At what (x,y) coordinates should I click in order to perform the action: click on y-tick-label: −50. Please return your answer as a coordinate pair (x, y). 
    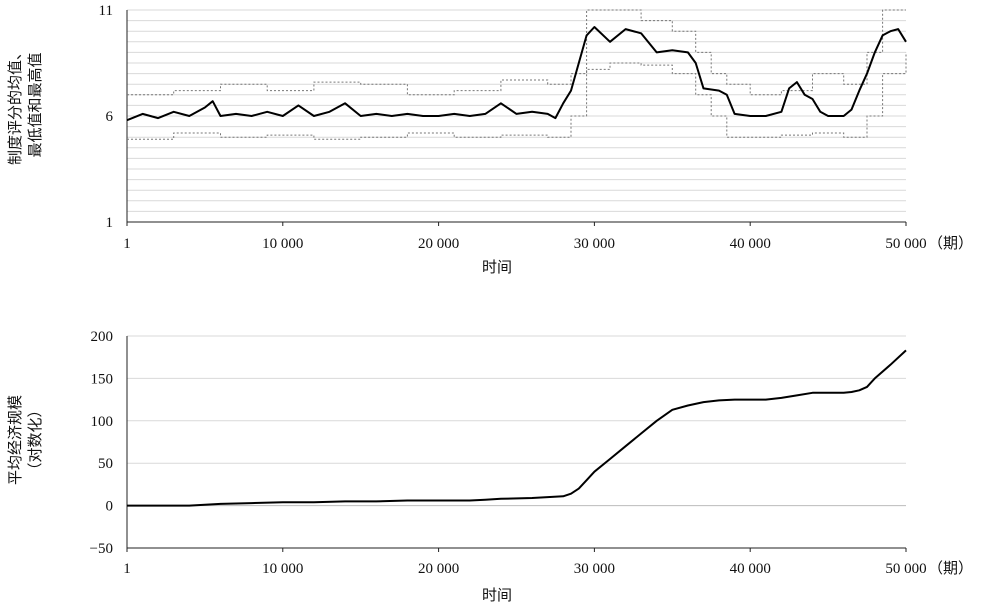
    Looking at the image, I should click on (101, 549).